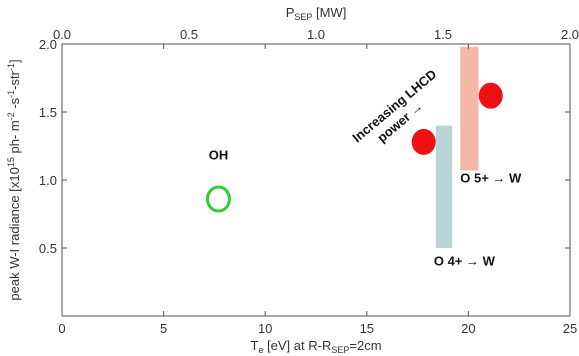  Describe the element at coordinates (457, 147) in the screenshot. I see `range-bars` at that location.